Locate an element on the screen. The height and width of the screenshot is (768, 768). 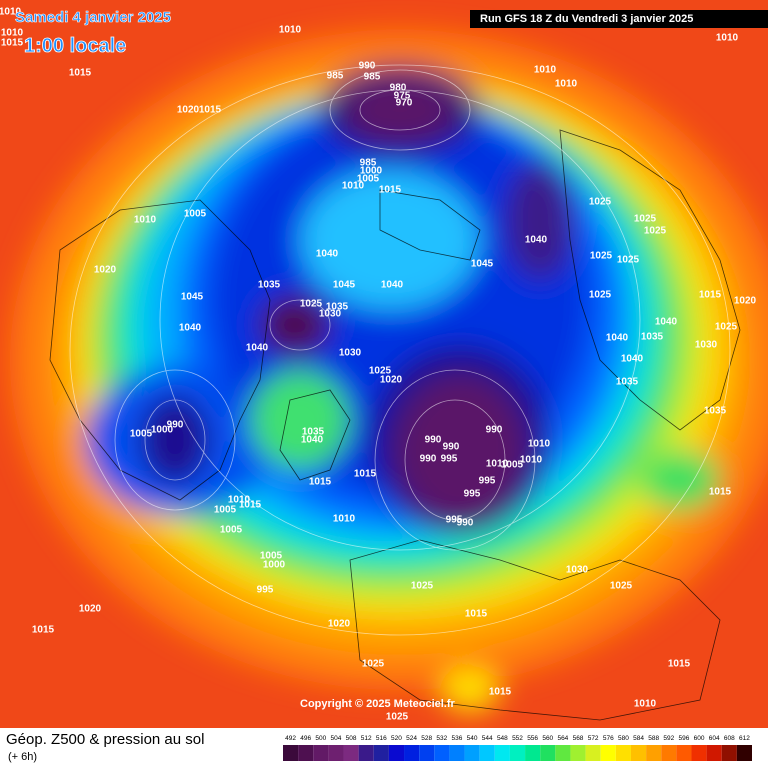
time: 1:00 locale is located at coordinates (75, 46).